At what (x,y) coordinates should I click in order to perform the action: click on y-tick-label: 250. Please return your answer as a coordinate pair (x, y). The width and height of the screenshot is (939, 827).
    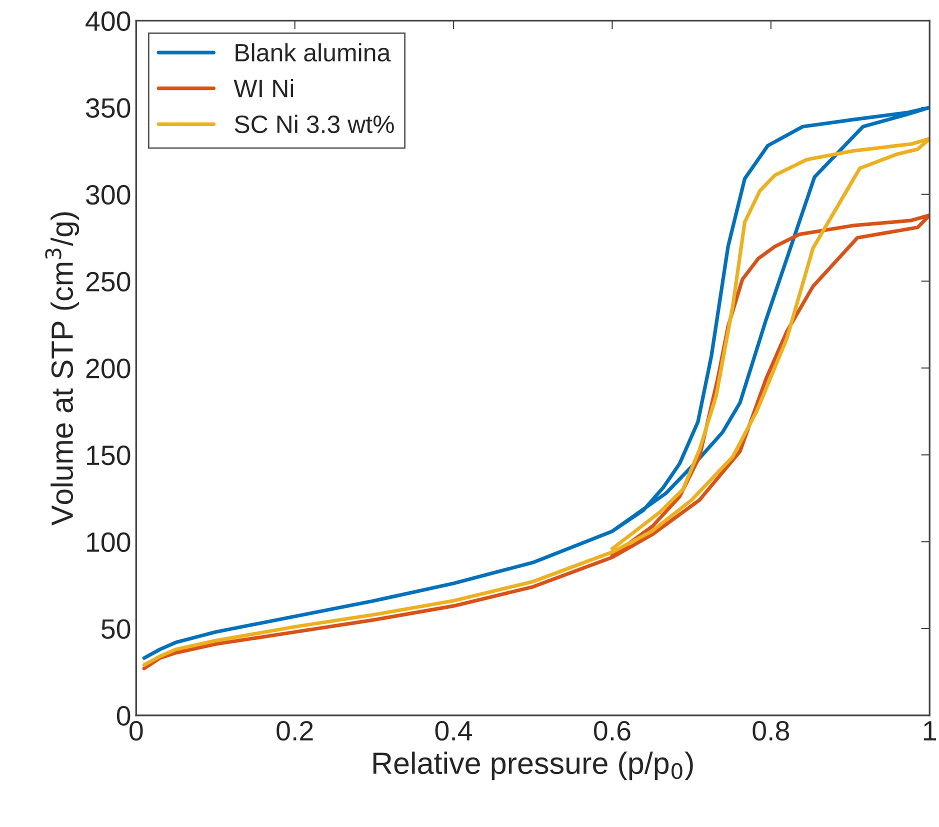
    Looking at the image, I should click on (108, 282).